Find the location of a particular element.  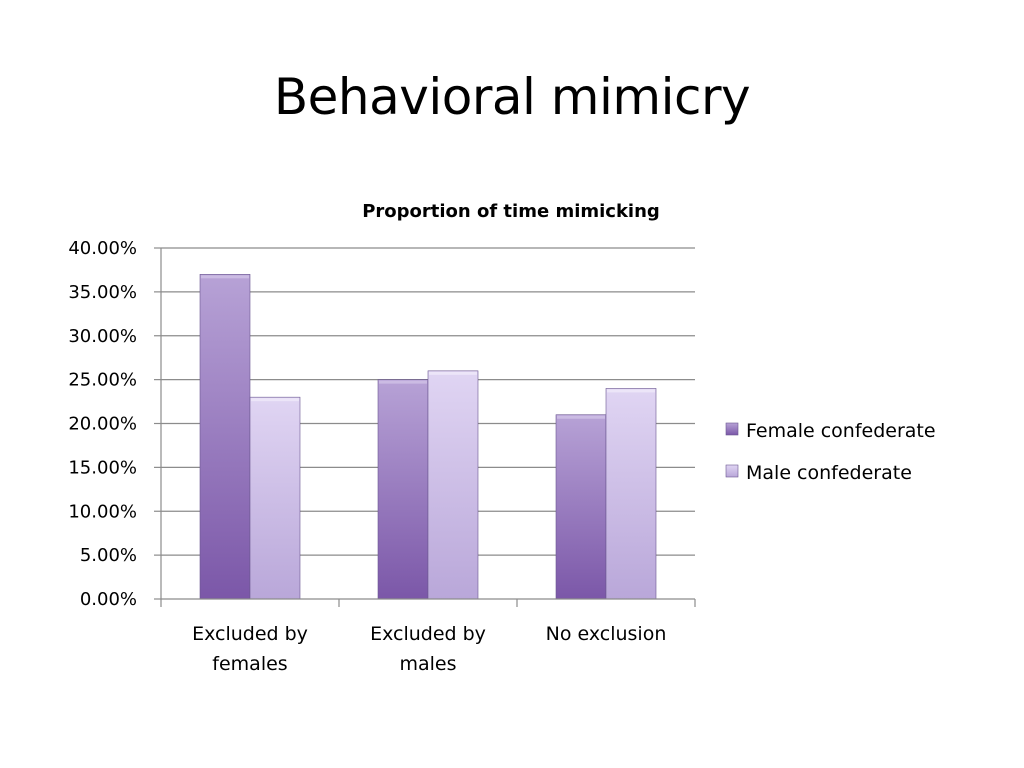

legend: Female confederate Male confederate is located at coordinates (830, 452).